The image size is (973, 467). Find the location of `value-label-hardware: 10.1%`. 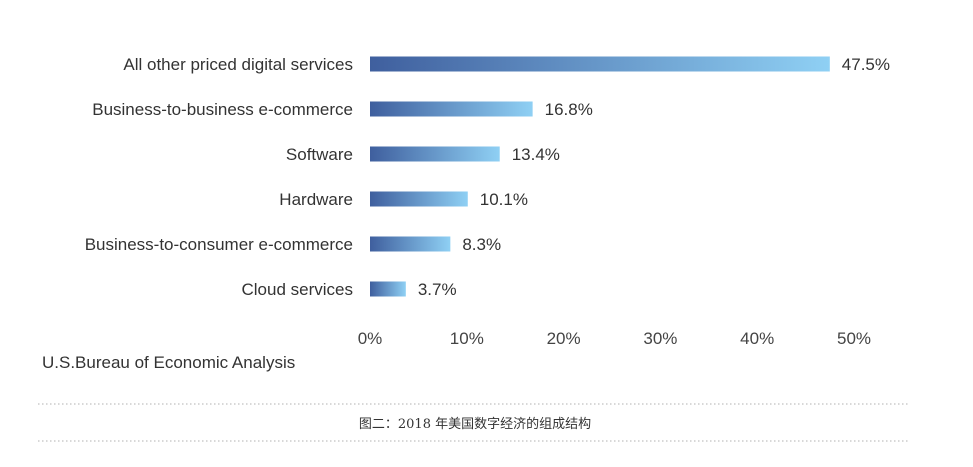

value-label-hardware: 10.1% is located at coordinates (504, 199).